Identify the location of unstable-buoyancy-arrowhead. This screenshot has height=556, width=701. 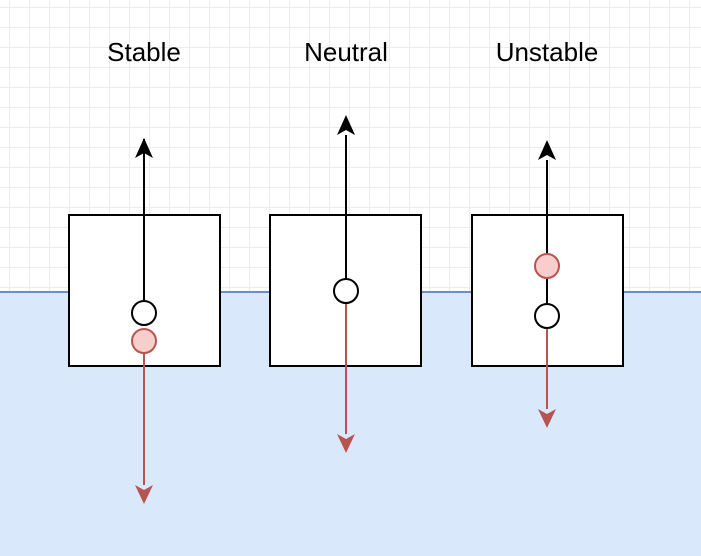
(547, 150).